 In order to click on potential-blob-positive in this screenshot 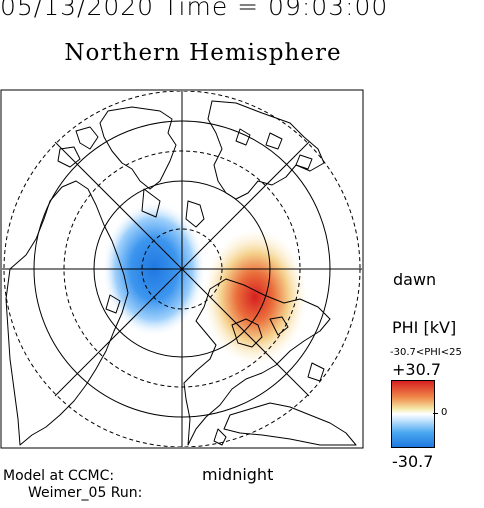, I will do `click(255, 297)`.